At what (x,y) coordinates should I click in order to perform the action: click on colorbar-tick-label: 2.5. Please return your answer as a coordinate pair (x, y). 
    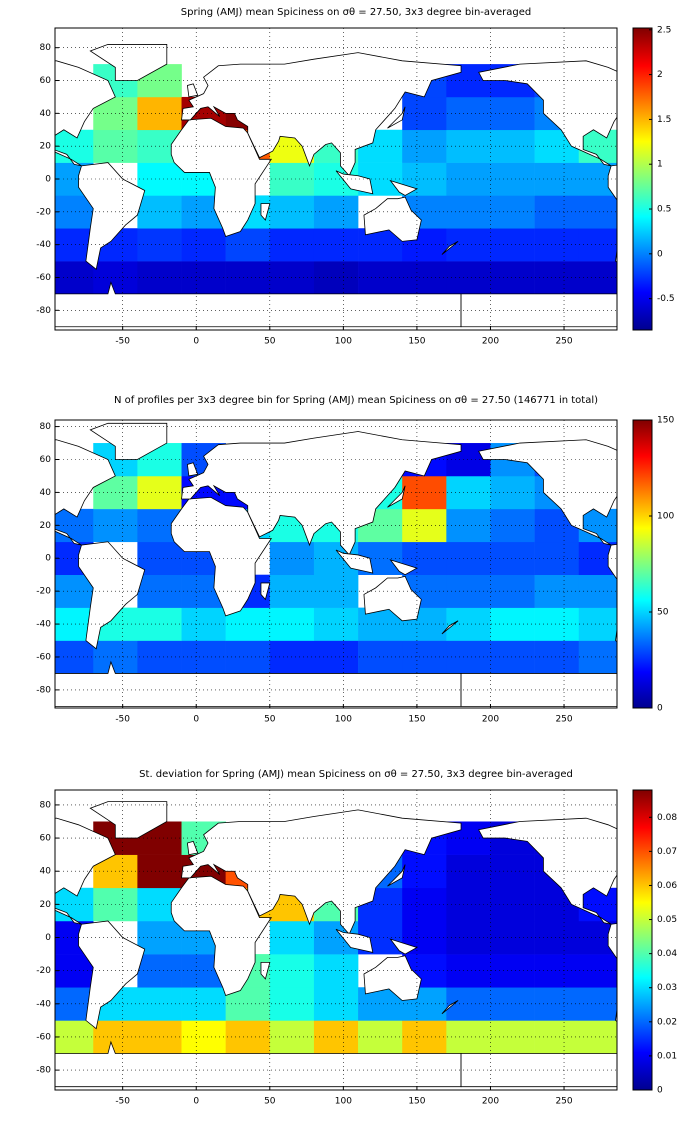
    Looking at the image, I should click on (664, 30).